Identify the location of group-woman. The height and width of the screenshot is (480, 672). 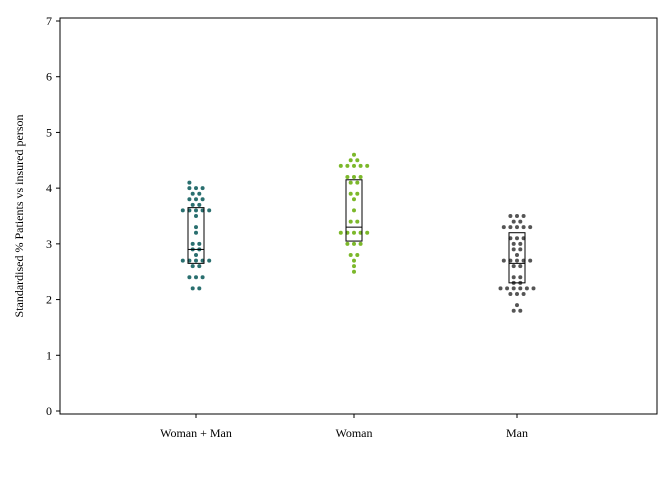
(354, 213).